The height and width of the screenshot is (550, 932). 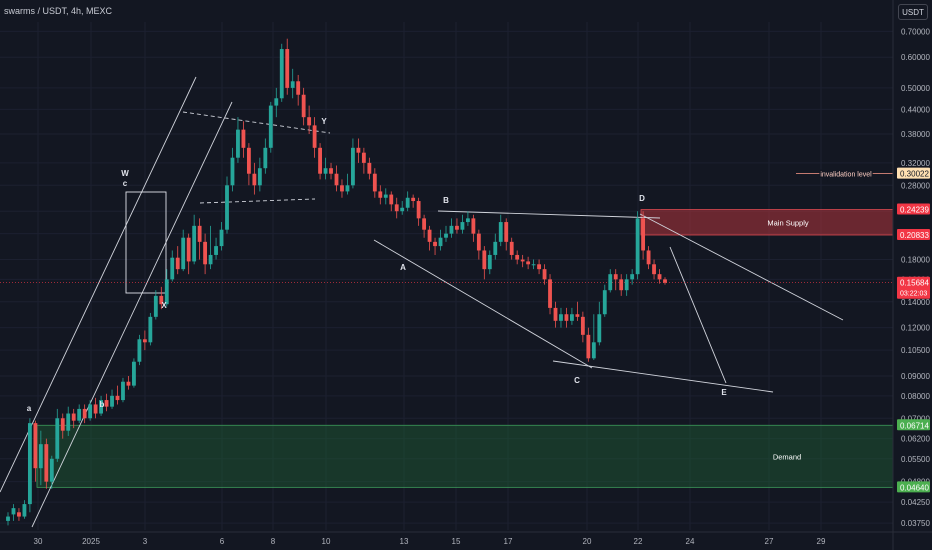 I want to click on price-tick-label: 0.70000, so click(x=915, y=31).